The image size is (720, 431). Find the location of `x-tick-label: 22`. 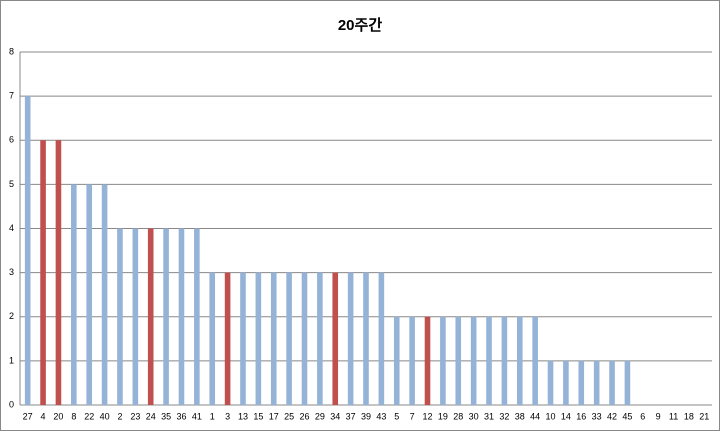

x-tick-label: 22 is located at coordinates (89, 416).